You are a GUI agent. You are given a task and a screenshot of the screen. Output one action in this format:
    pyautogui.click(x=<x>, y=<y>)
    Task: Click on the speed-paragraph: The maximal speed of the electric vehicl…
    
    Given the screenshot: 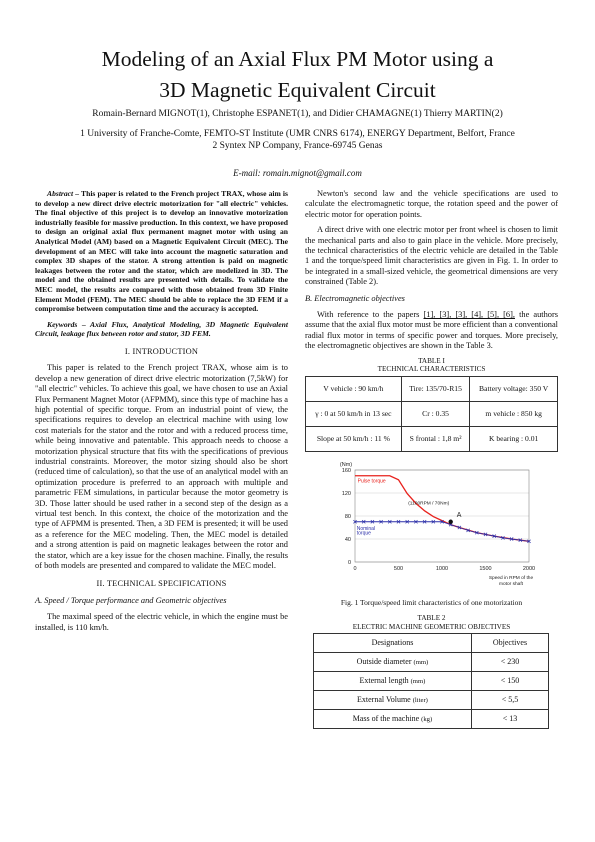 What is the action you would take?
    pyautogui.click(x=161, y=622)
    